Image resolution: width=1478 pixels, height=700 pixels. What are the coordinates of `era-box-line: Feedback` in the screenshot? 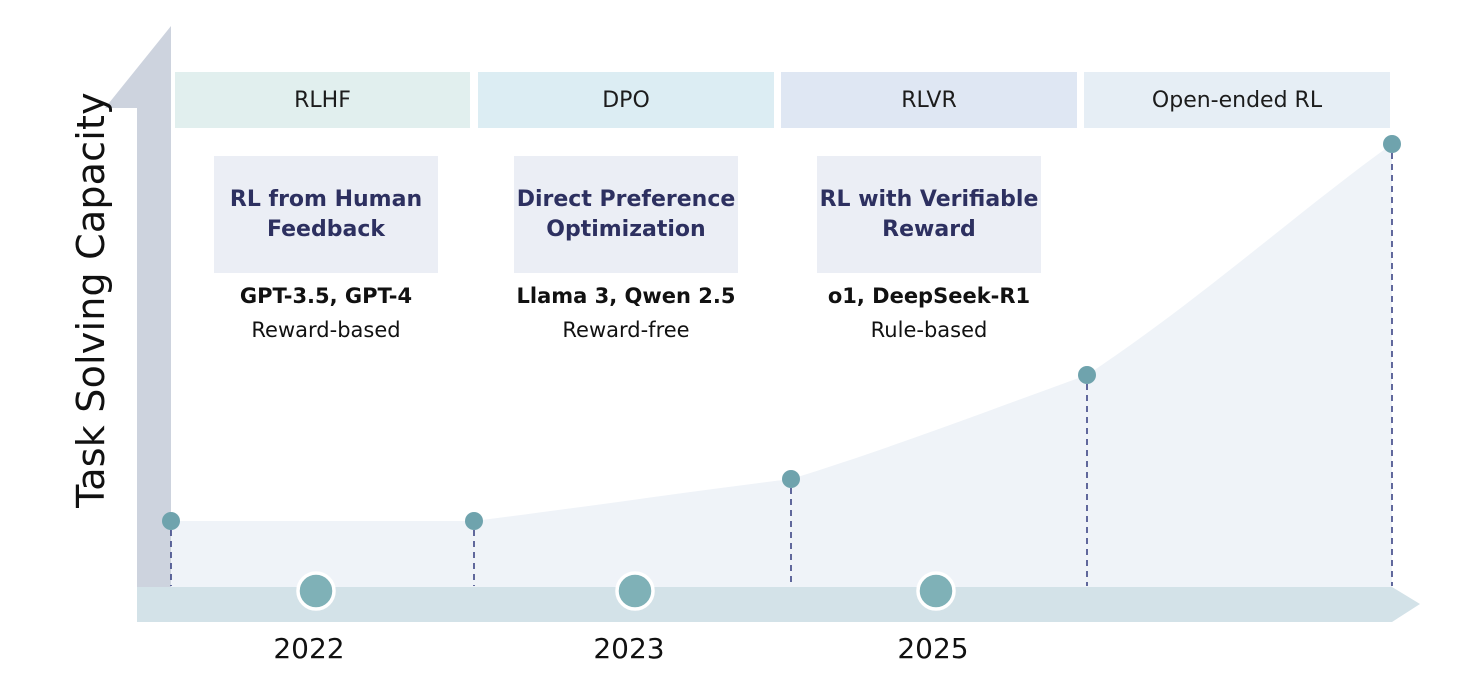 It's located at (326, 229).